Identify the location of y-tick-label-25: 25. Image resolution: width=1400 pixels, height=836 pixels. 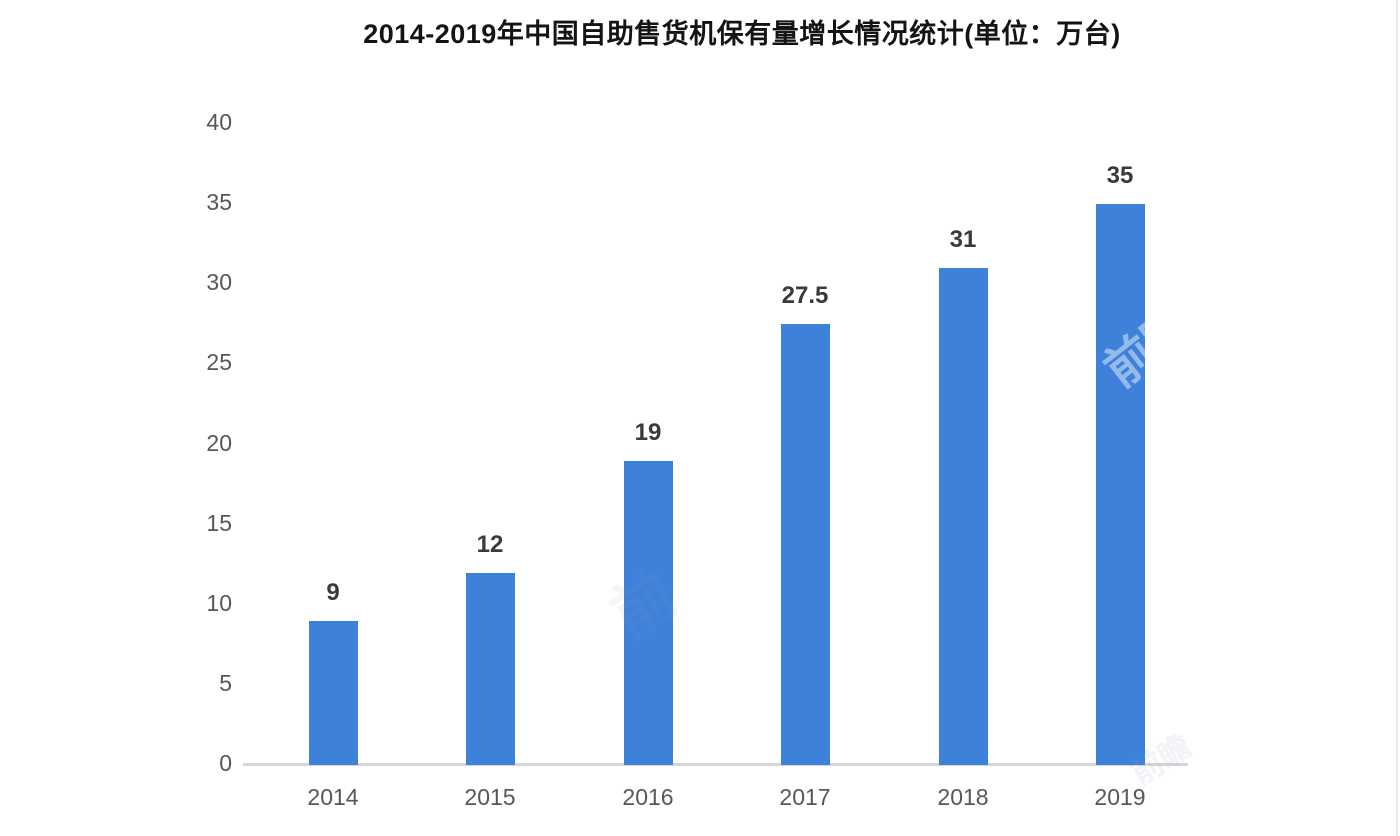
(219, 362).